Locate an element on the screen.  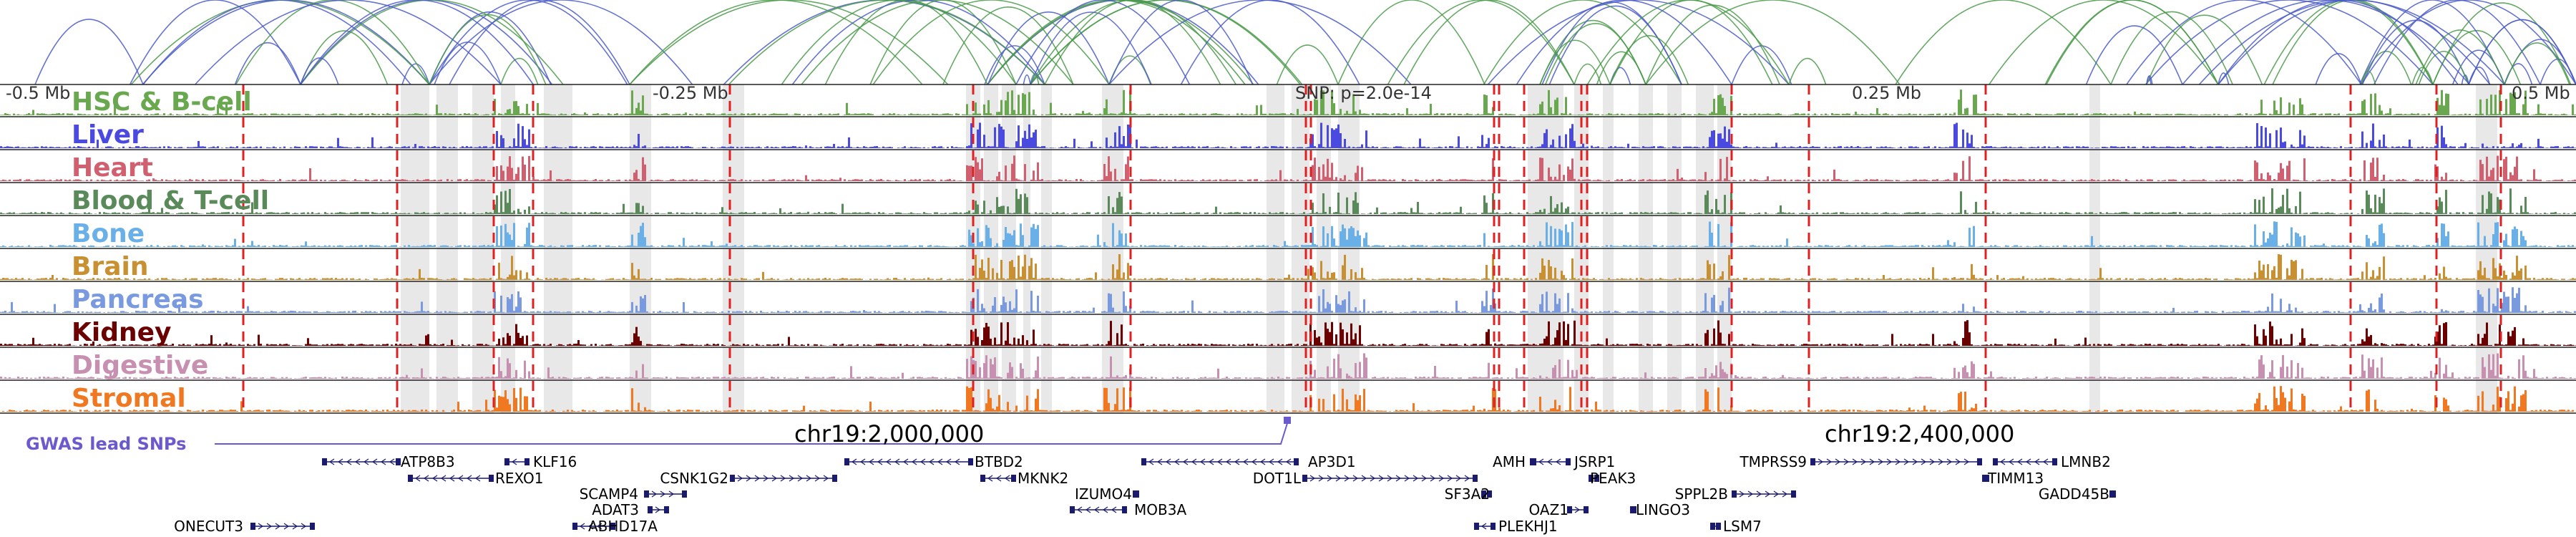
gene-csnk1g2: CSNK1G2 is located at coordinates (748, 478).